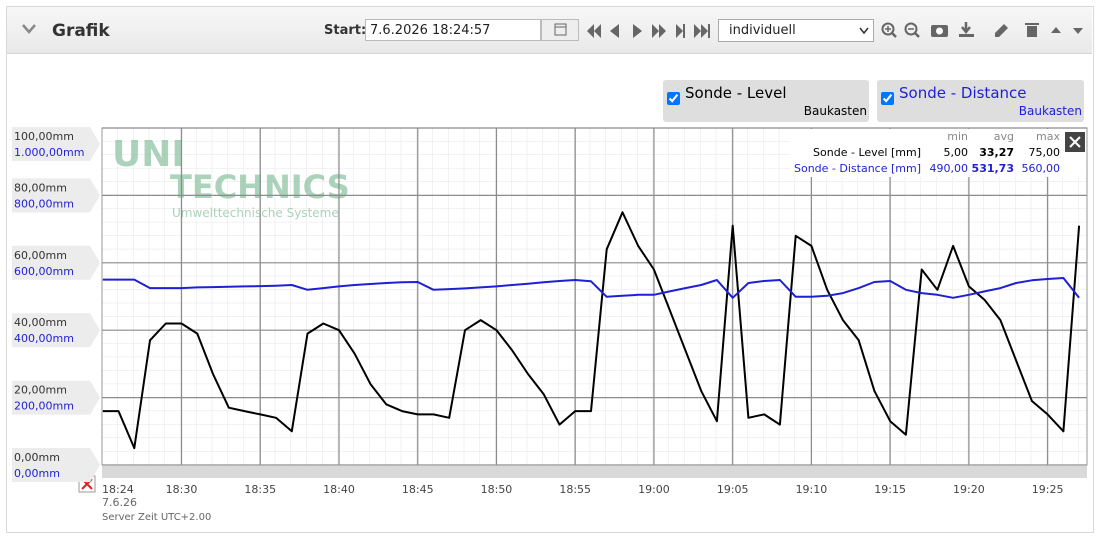 The width and height of the screenshot is (1100, 539). Describe the element at coordinates (1048, 489) in the screenshot. I see `x-tick-label: 19:25` at that location.